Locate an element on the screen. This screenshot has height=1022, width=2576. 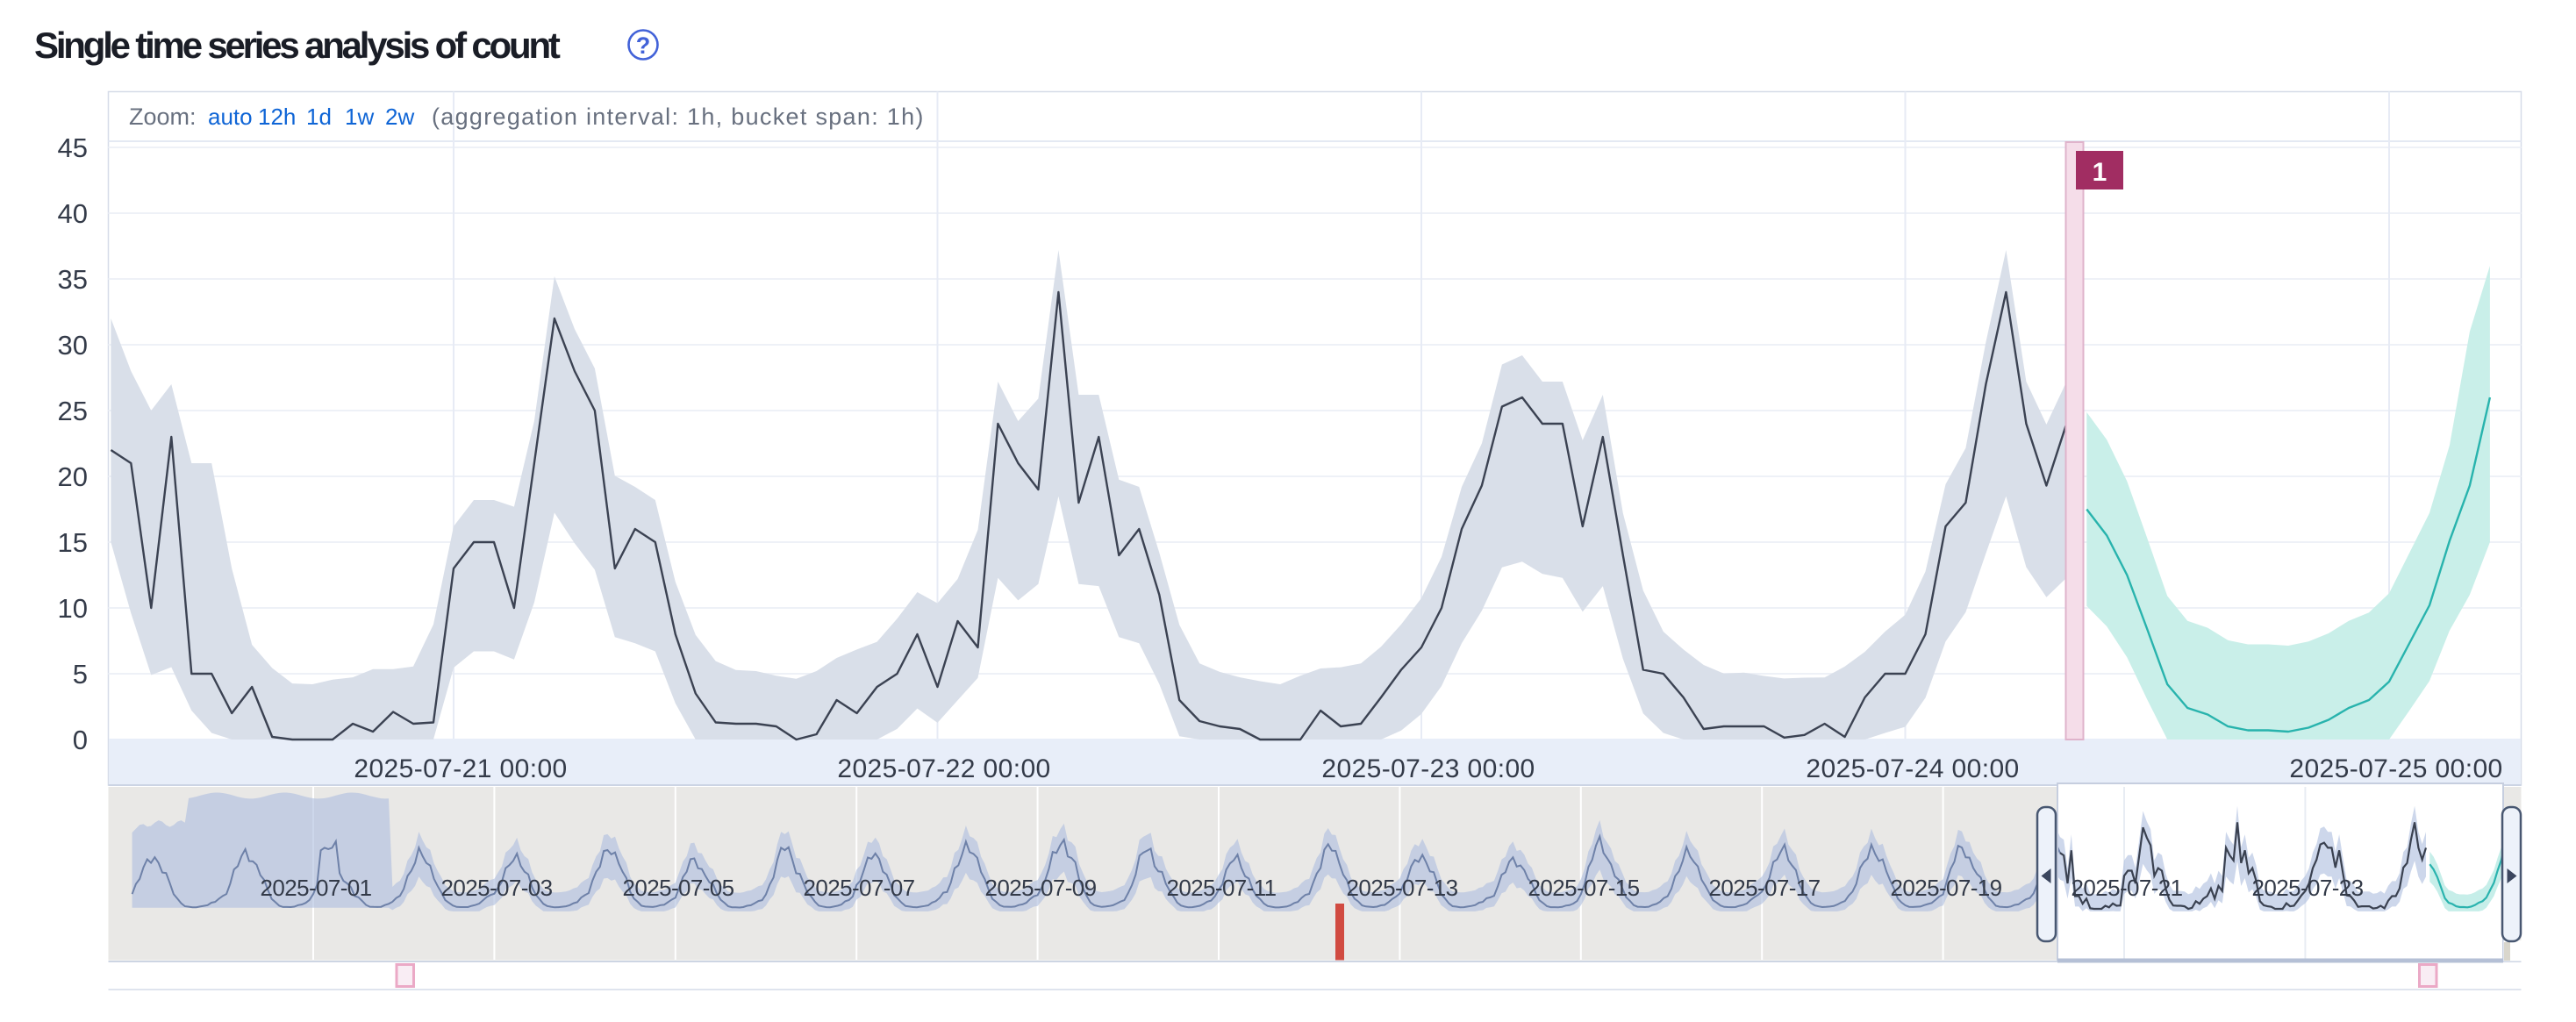
svg-text: Zoom: is located at coordinates (163, 117).